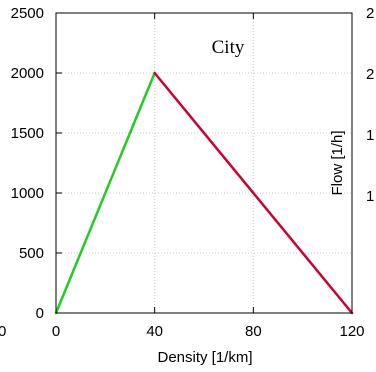 The height and width of the screenshot is (372, 376). What do you see at coordinates (27, 13) in the screenshot?
I see `y-tick-label: 2500` at bounding box center [27, 13].